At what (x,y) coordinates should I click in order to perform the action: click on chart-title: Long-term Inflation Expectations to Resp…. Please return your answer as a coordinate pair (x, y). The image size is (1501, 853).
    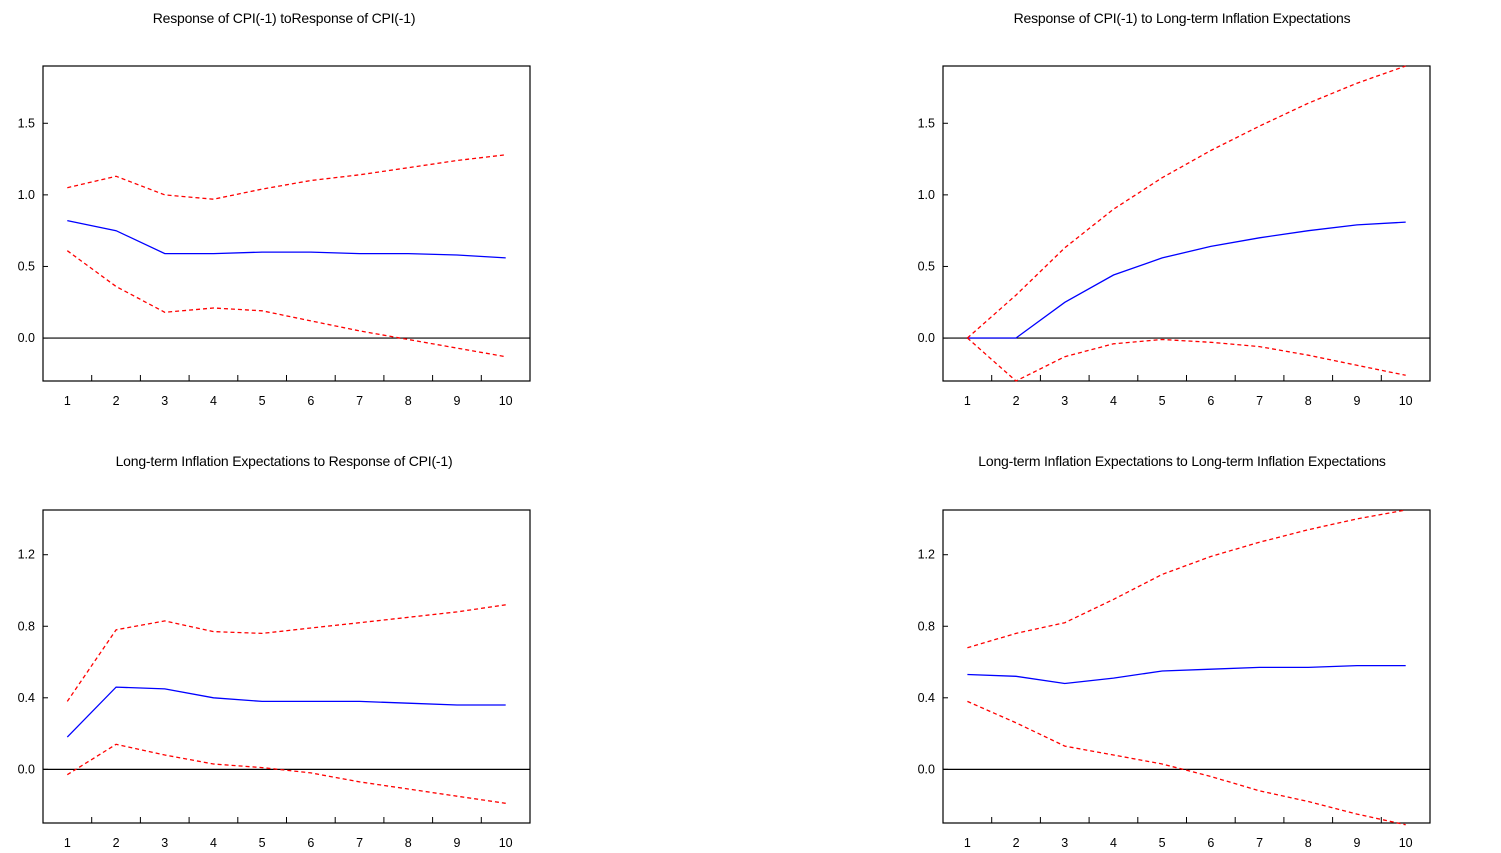
    Looking at the image, I should click on (284, 461).